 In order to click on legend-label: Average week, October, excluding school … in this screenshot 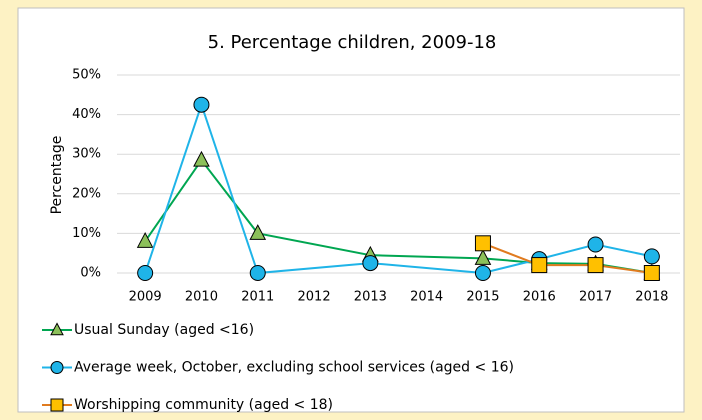, I will do `click(294, 368)`.